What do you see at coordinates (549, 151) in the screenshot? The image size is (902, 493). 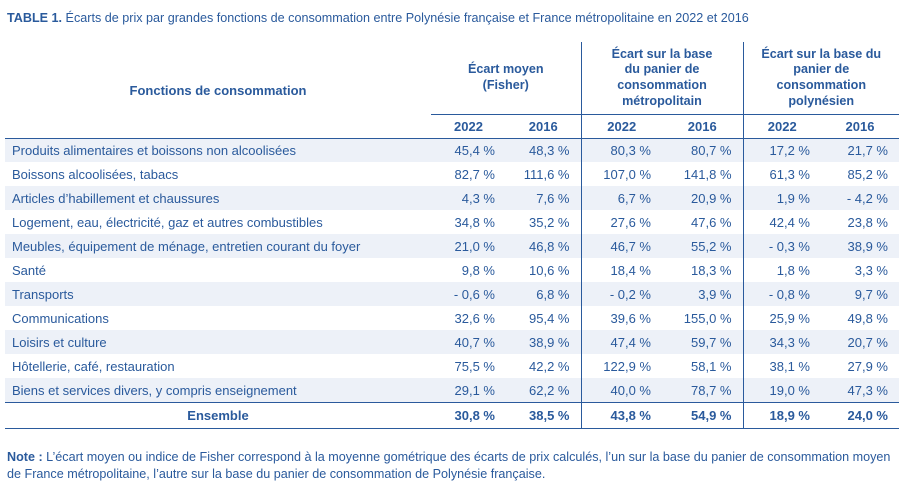 I see `cell-value: 48,3 %` at bounding box center [549, 151].